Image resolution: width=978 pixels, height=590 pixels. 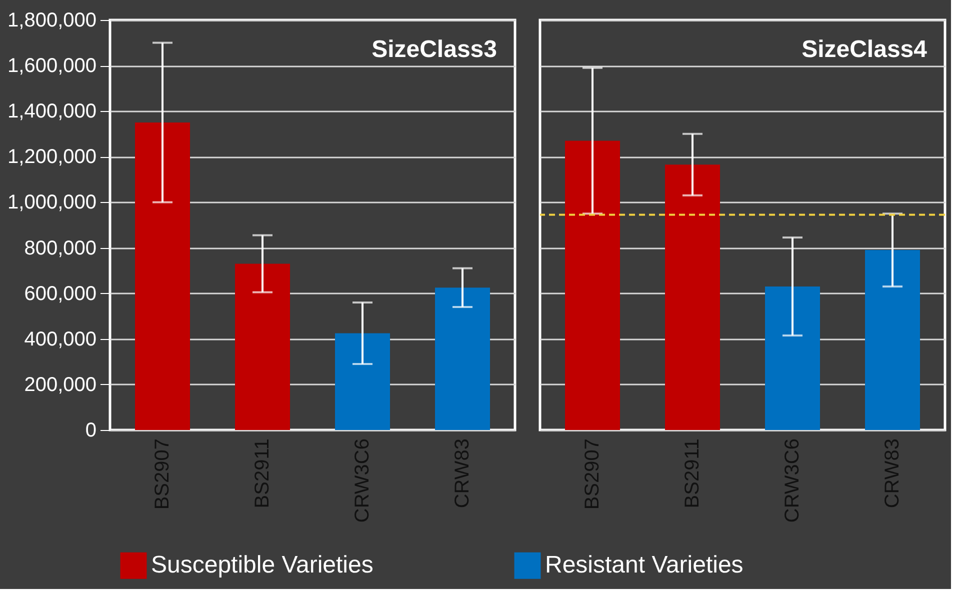 I want to click on y-tick-label: 600,000, so click(x=60, y=293).